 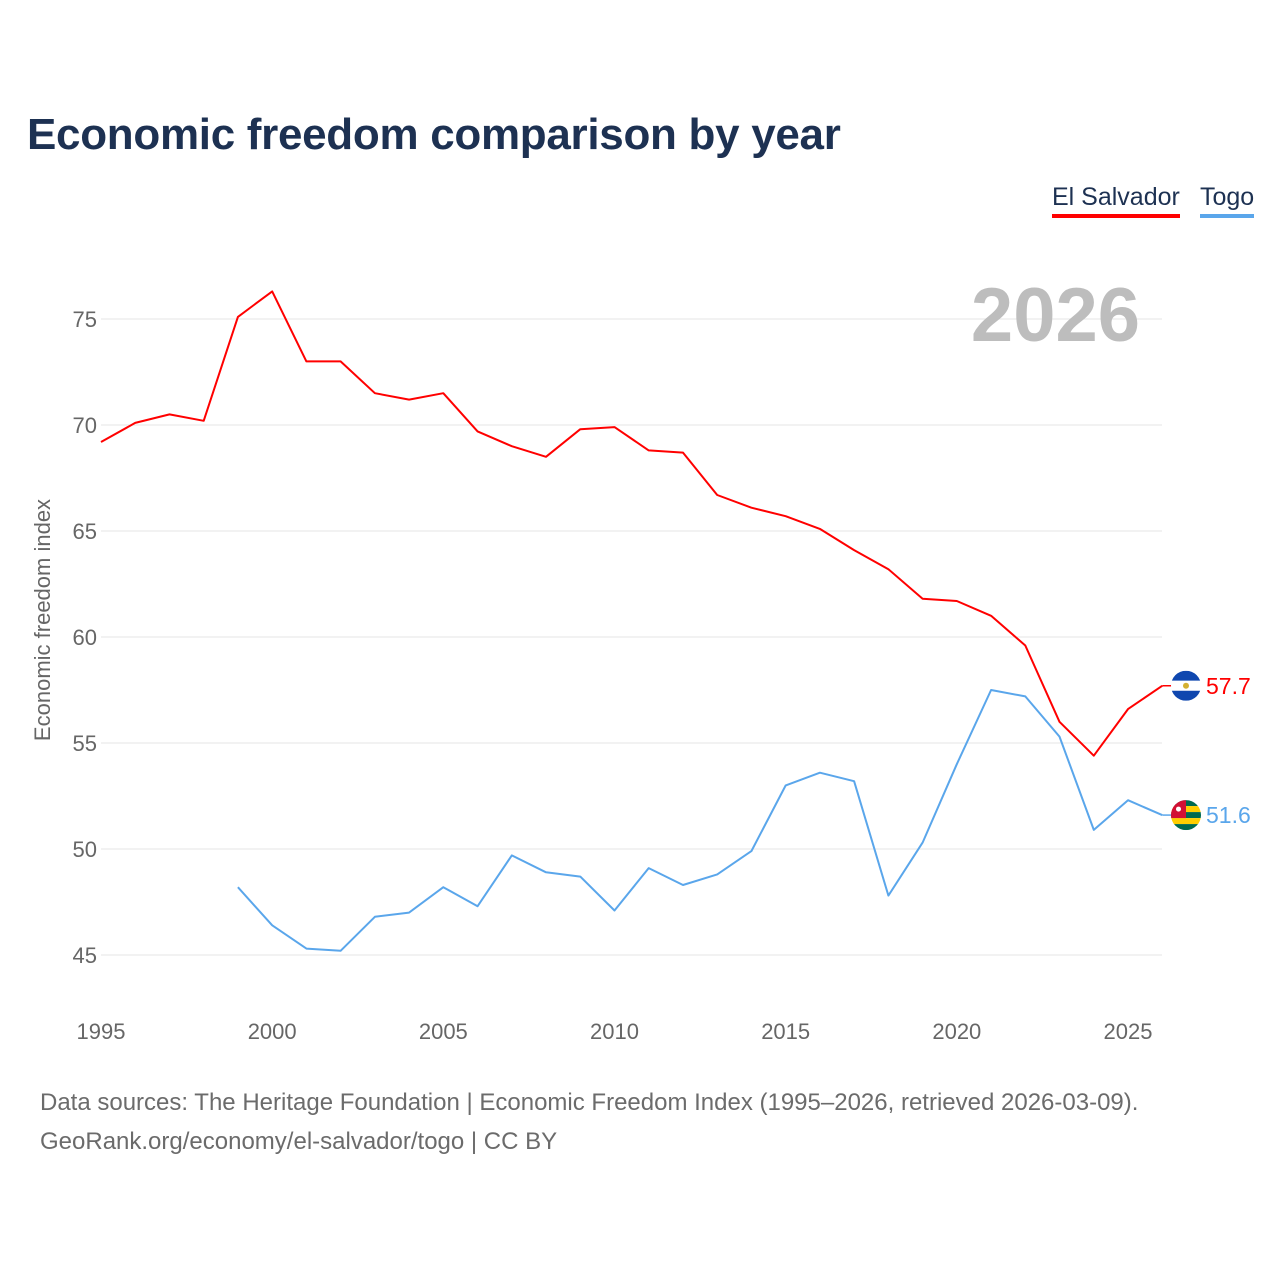 What do you see at coordinates (85, 531) in the screenshot?
I see `y-tick-label: 65` at bounding box center [85, 531].